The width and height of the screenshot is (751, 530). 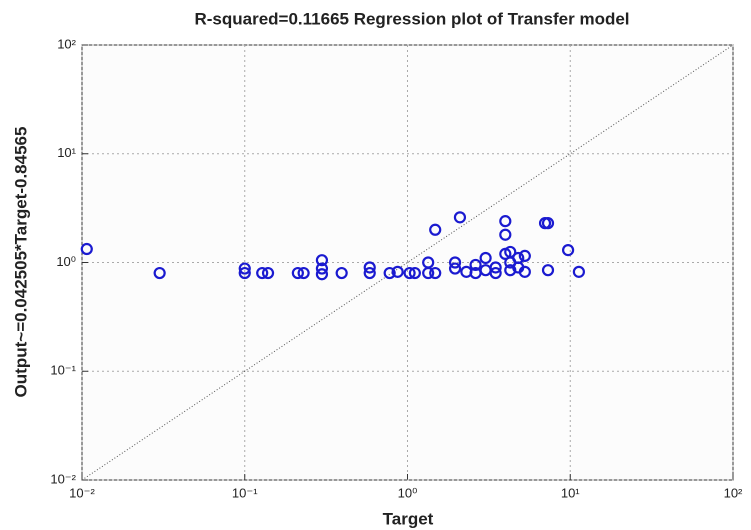 I want to click on x-tick-label: 10⁻¹, so click(x=245, y=492).